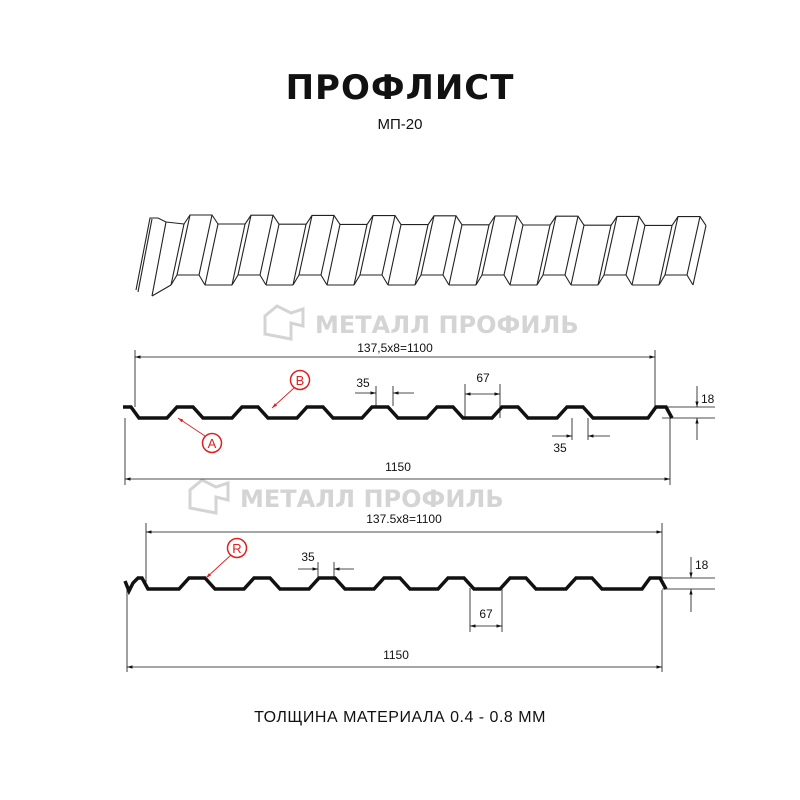  I want to click on top-width-label-2: 35, so click(308, 557).